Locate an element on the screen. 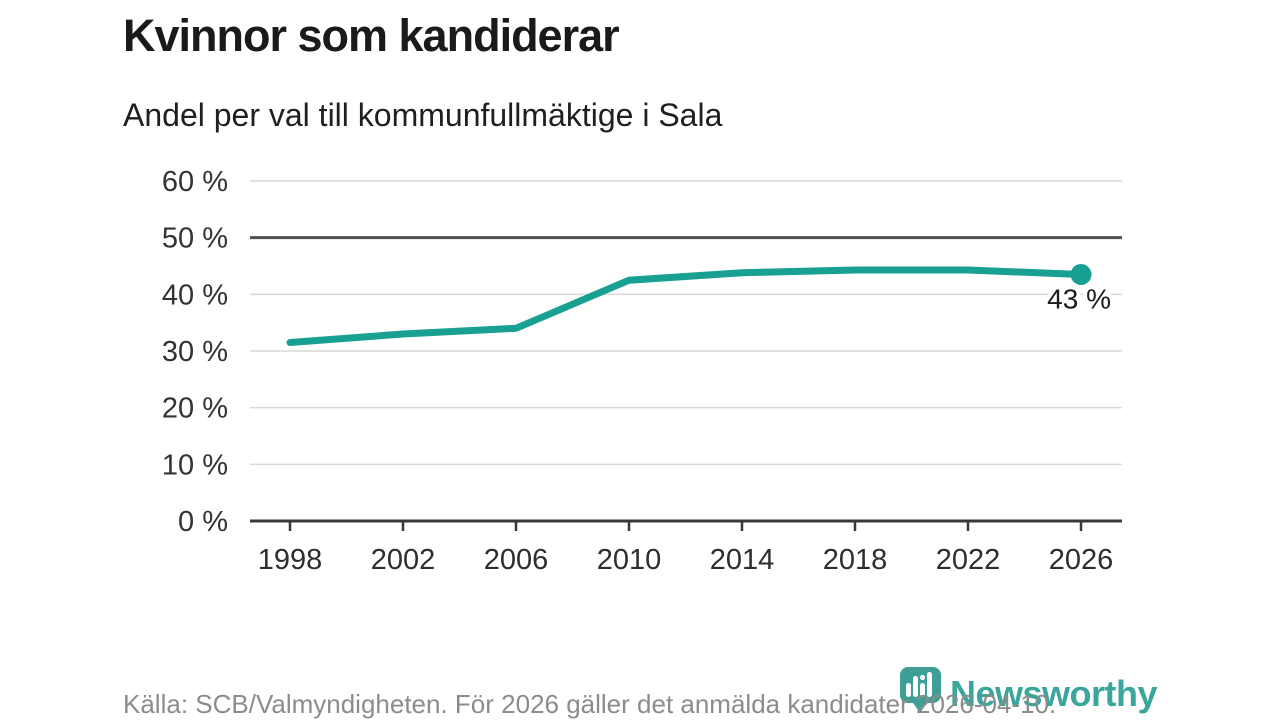 The image size is (1280, 720). x-tick-label: 2006 is located at coordinates (516, 560).